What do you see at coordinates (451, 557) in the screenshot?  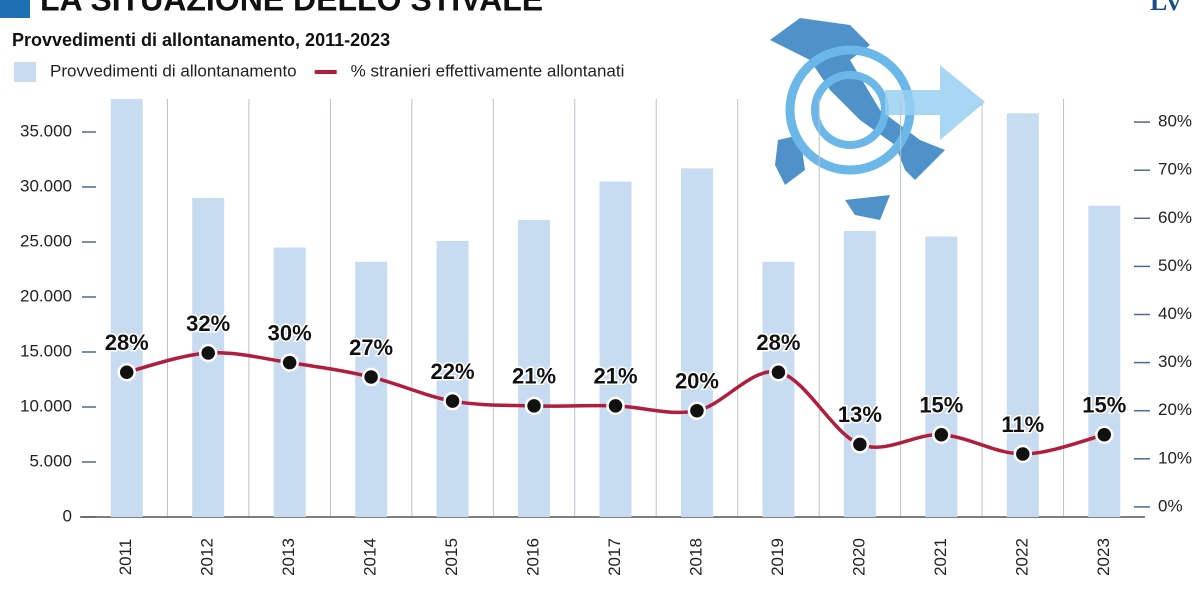 I see `x-tick-label: 2015` at bounding box center [451, 557].